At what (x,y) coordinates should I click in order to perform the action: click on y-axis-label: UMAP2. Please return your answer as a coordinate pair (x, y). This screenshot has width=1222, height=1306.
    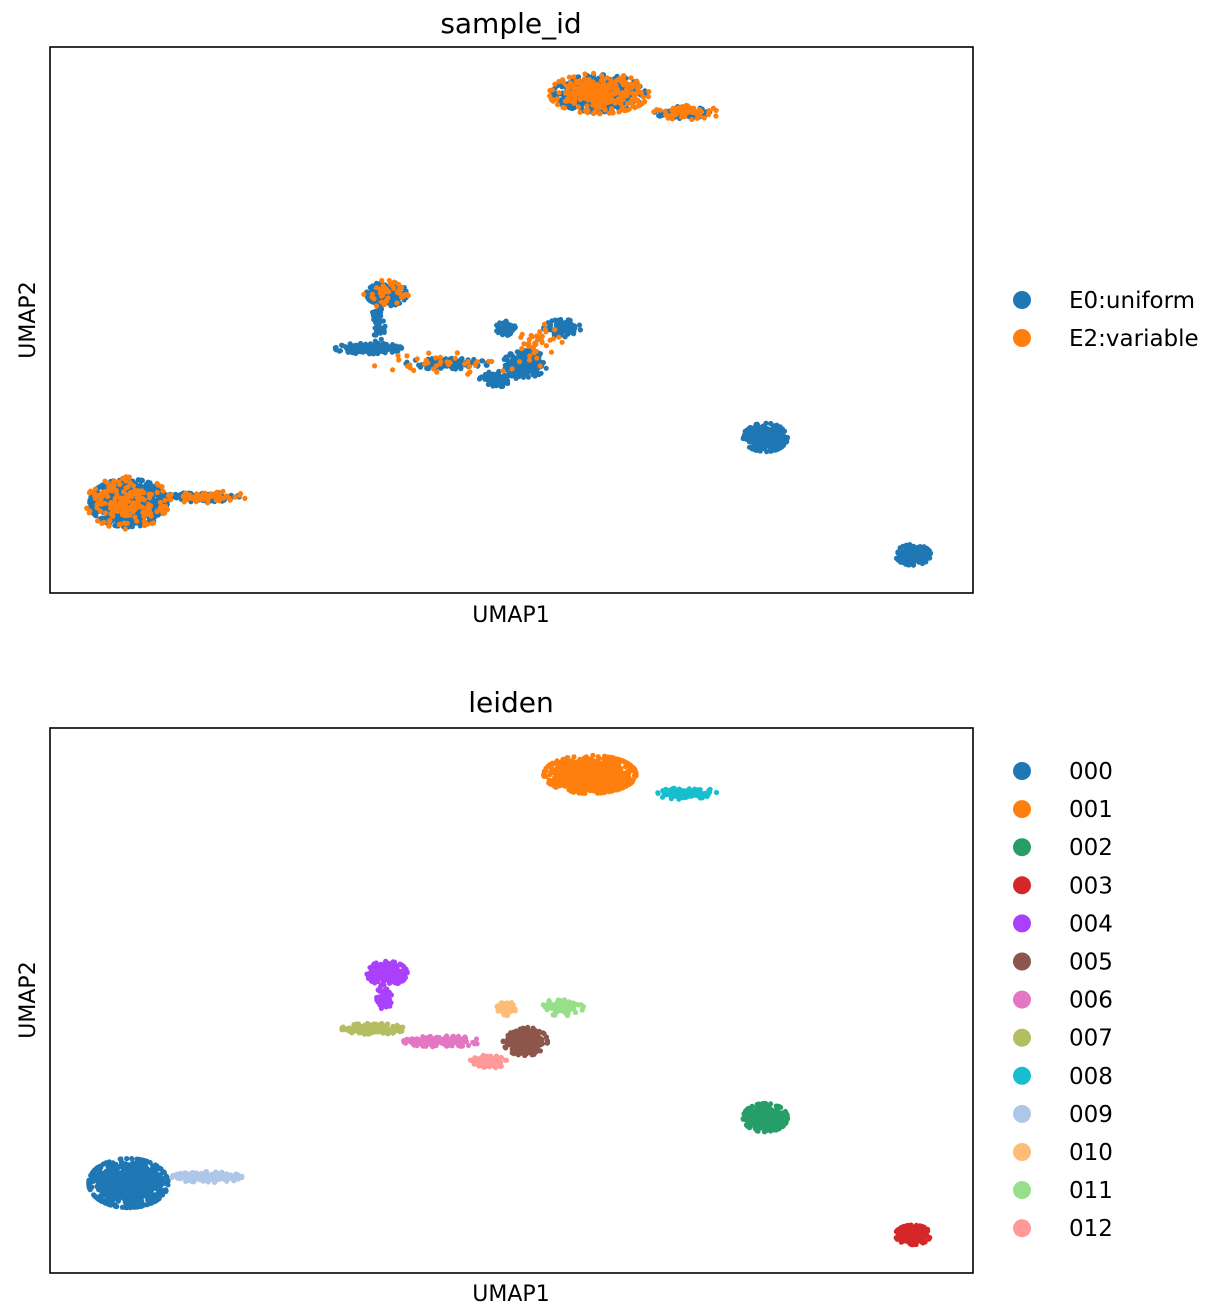
    Looking at the image, I should click on (28, 319).